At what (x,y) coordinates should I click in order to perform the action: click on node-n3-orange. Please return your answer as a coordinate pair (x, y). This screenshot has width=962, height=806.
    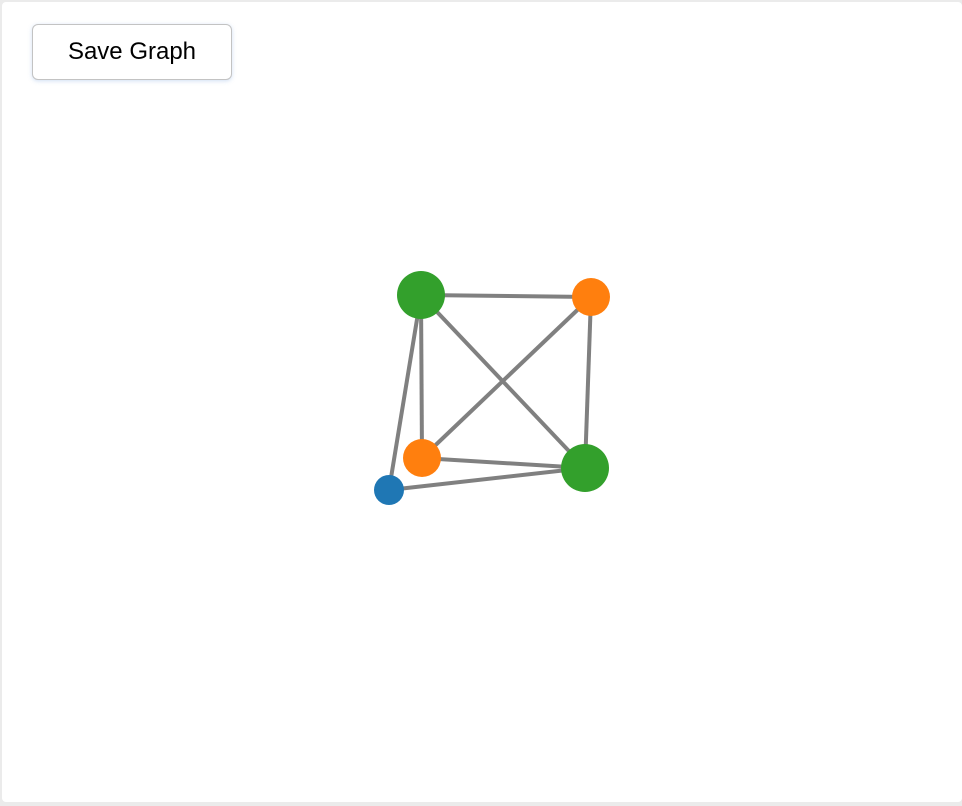
    Looking at the image, I should click on (422, 458).